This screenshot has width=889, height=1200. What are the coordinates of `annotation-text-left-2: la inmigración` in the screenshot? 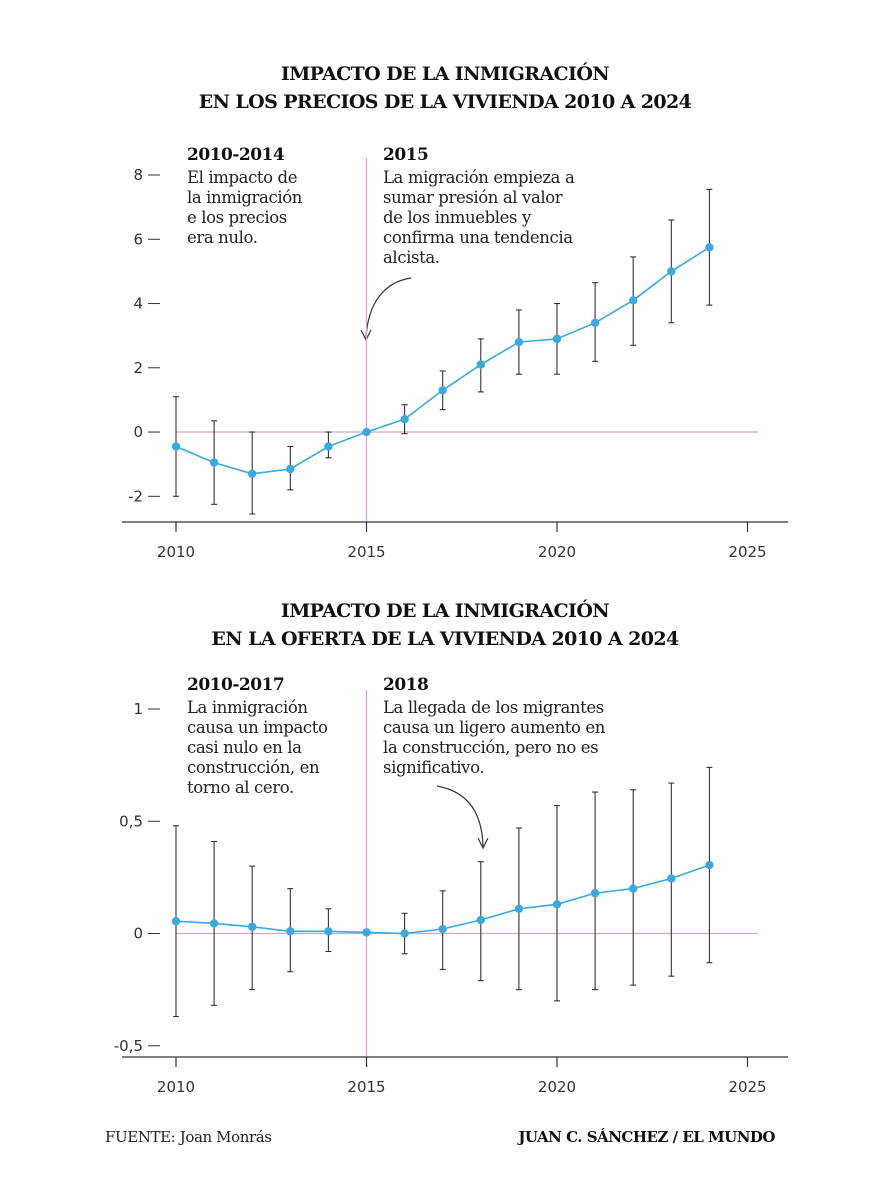 It's located at (245, 197).